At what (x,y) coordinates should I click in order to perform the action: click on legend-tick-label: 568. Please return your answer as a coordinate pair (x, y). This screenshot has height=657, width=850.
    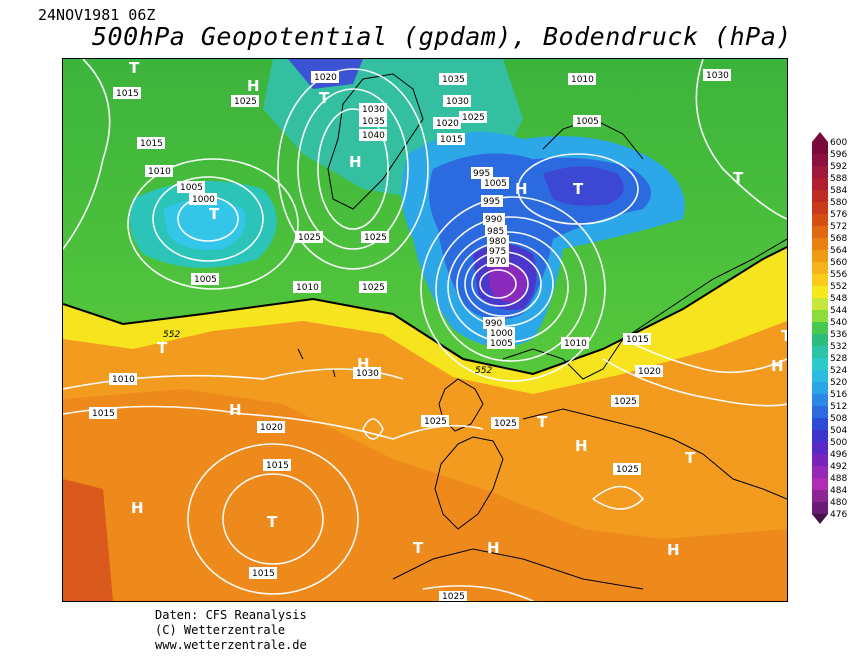
    Looking at the image, I should click on (838, 239).